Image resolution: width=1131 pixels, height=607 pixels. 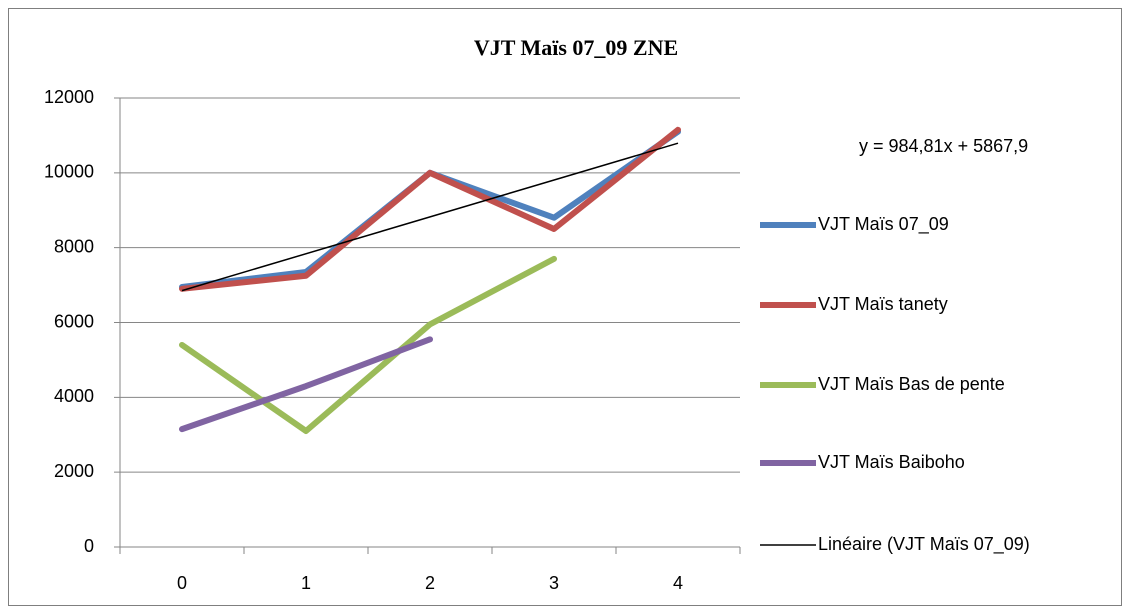 What do you see at coordinates (74, 471) in the screenshot?
I see `y-tick-label: 2000` at bounding box center [74, 471].